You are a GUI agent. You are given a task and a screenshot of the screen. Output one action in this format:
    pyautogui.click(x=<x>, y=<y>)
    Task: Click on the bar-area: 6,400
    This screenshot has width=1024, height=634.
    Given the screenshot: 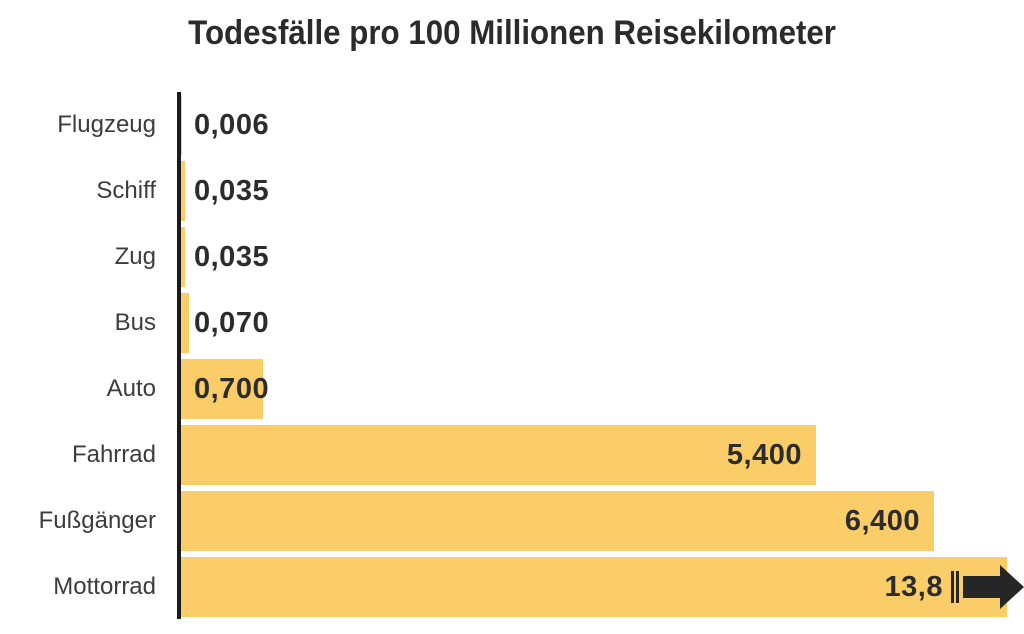 What is the action you would take?
    pyautogui.click(x=602, y=521)
    